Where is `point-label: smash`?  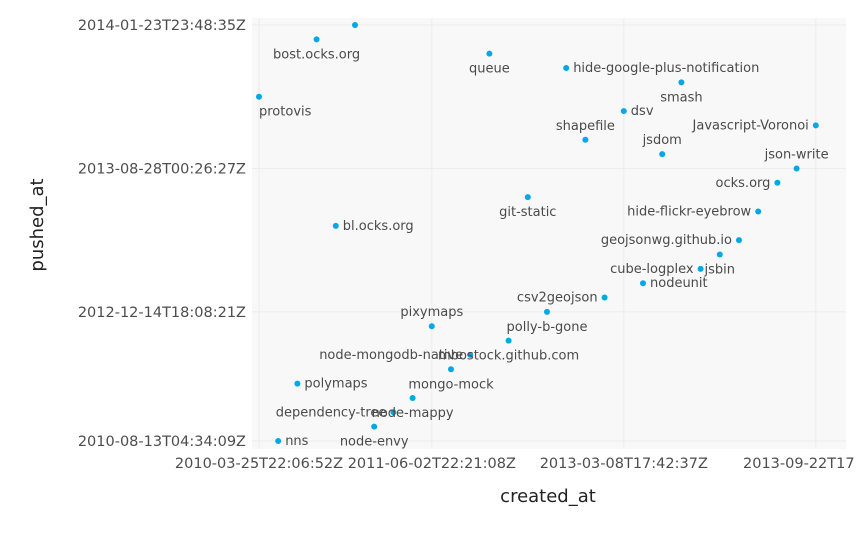
point-label: smash is located at coordinates (681, 97).